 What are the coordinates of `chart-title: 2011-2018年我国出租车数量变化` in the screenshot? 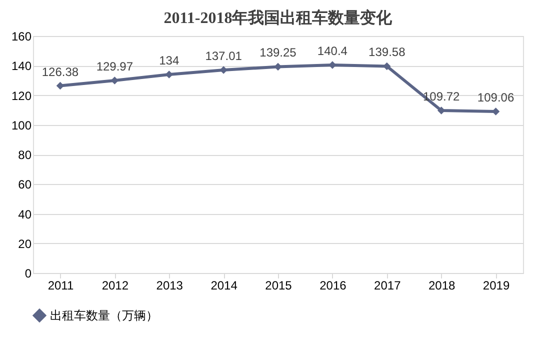 It's located at (279, 18).